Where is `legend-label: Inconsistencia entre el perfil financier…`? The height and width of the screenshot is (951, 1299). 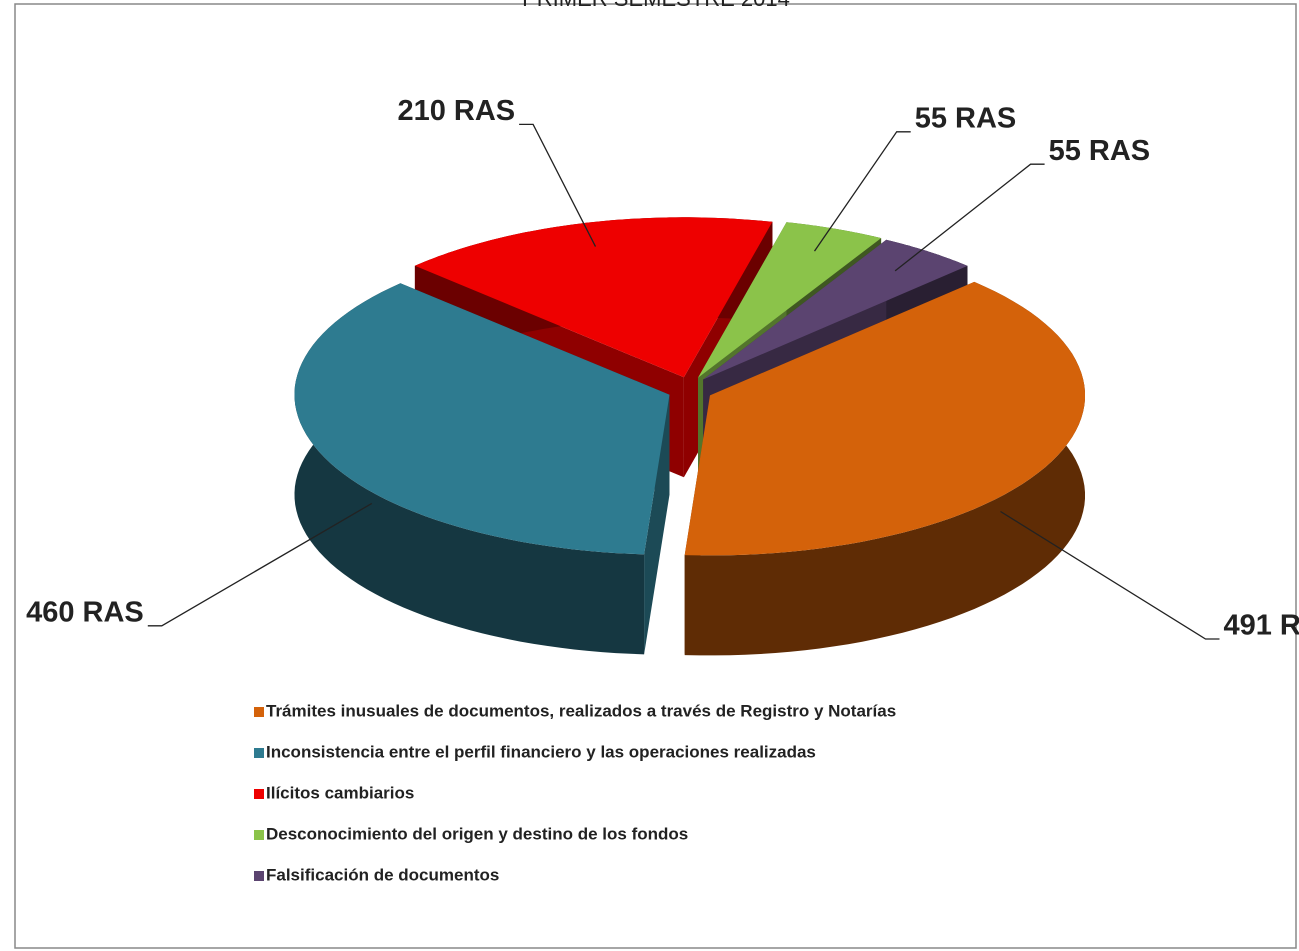
legend-label: Inconsistencia entre el perfil financier… is located at coordinates (541, 751).